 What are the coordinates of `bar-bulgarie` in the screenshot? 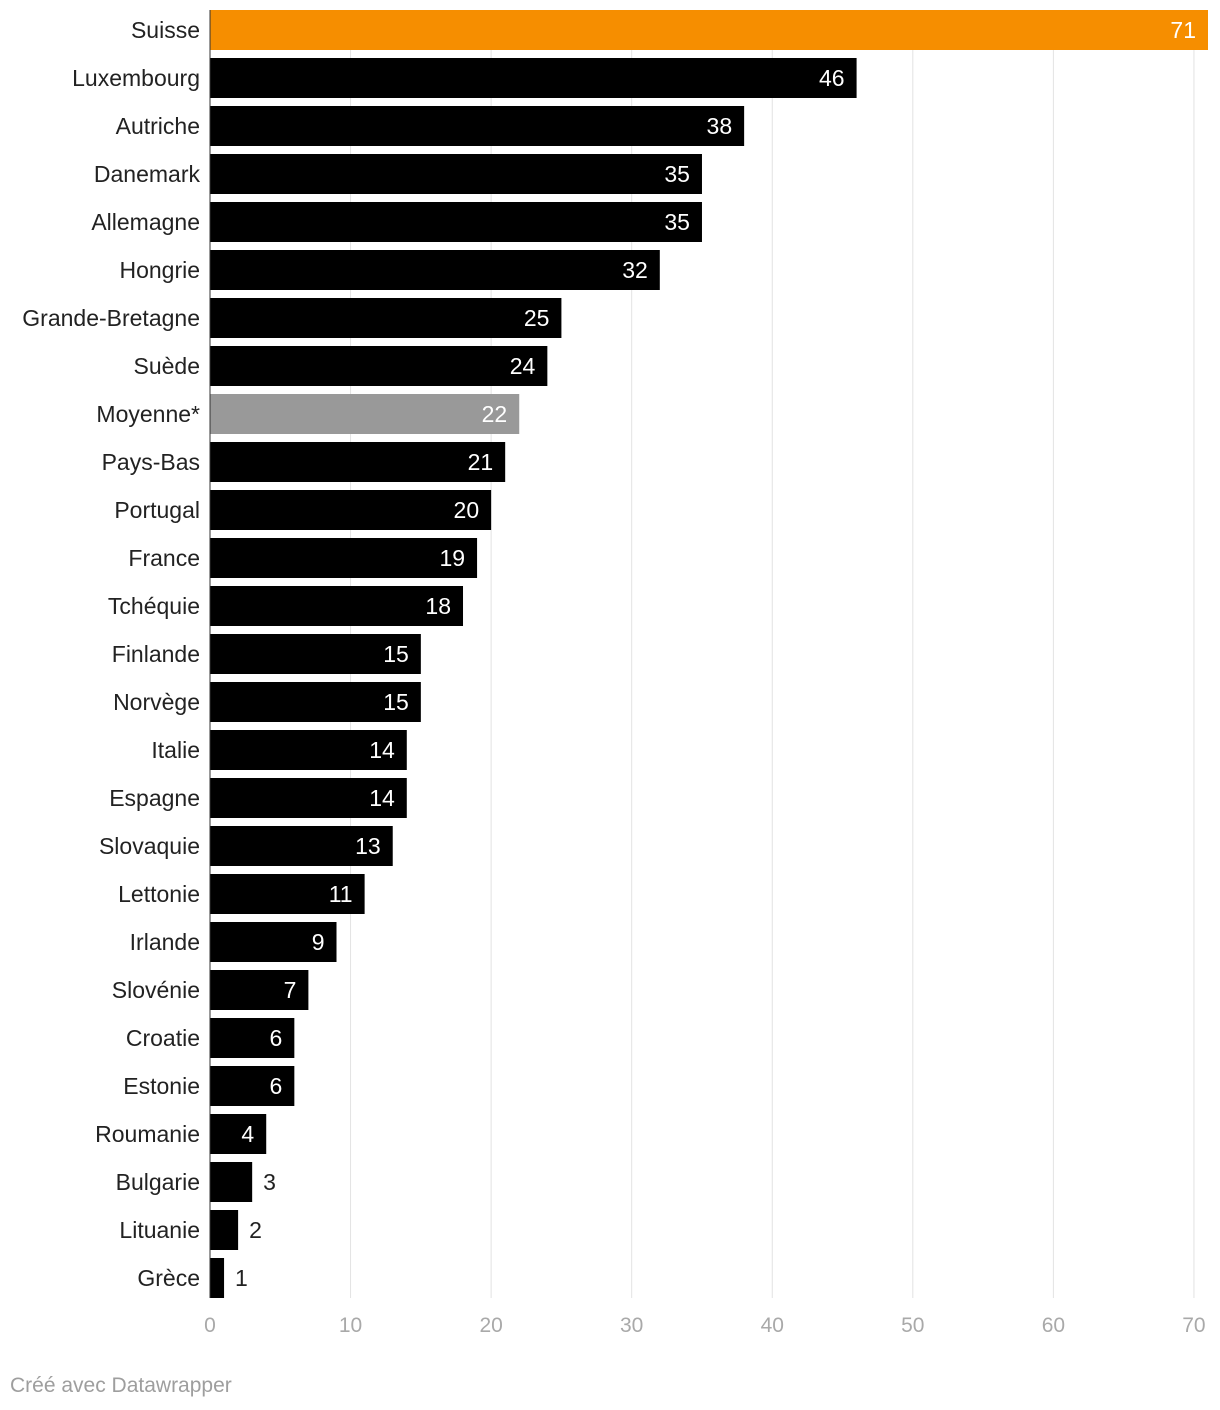 It's located at (231, 1182).